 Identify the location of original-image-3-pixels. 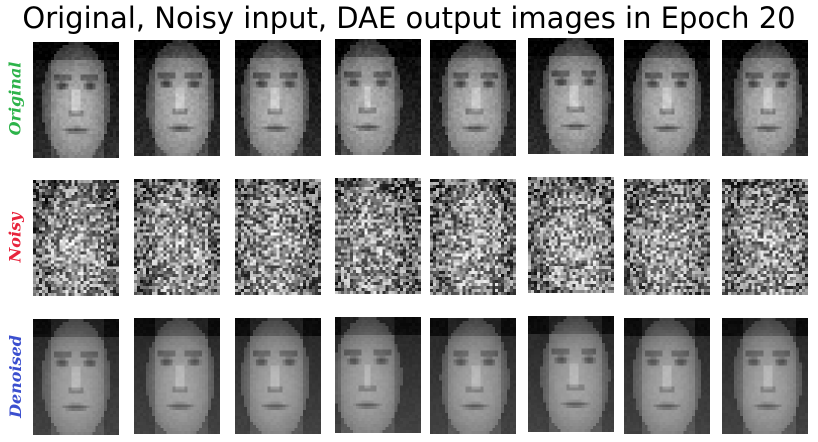
(278, 98).